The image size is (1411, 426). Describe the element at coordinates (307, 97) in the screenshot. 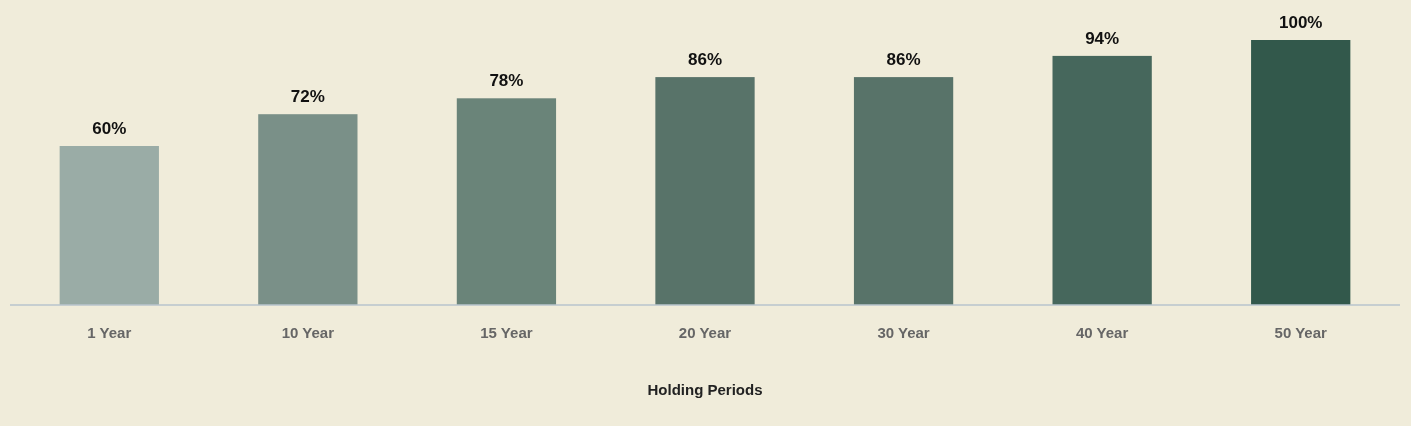

I see `data-label: 72%` at that location.